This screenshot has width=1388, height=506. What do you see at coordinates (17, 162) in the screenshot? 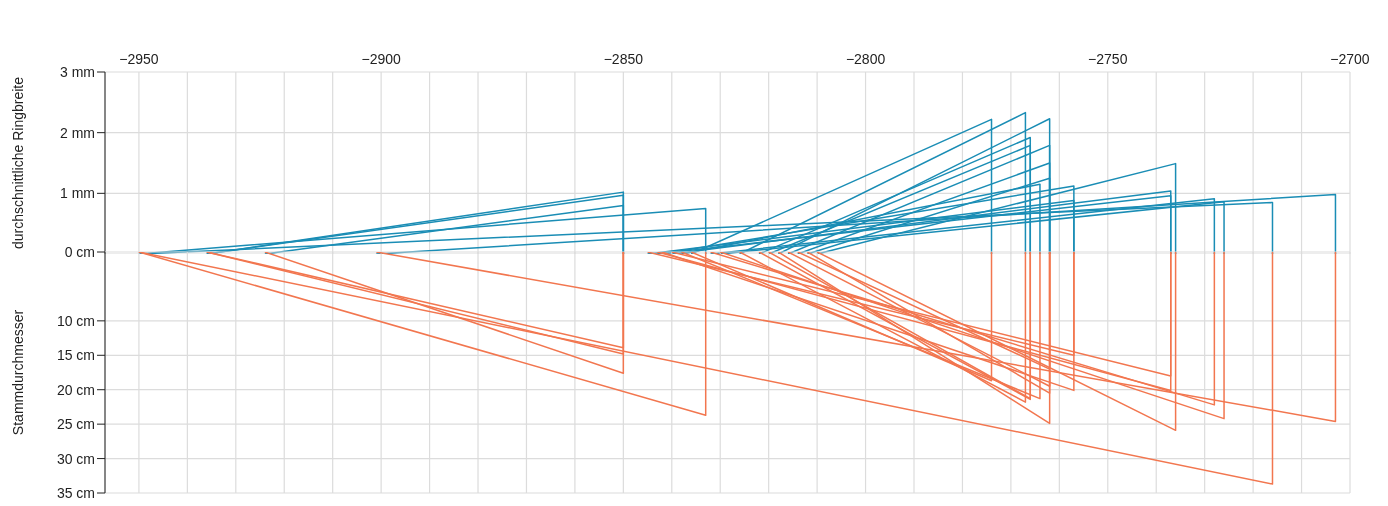
I see `y-axis-title: durchschnittliche Ringbreite` at bounding box center [17, 162].